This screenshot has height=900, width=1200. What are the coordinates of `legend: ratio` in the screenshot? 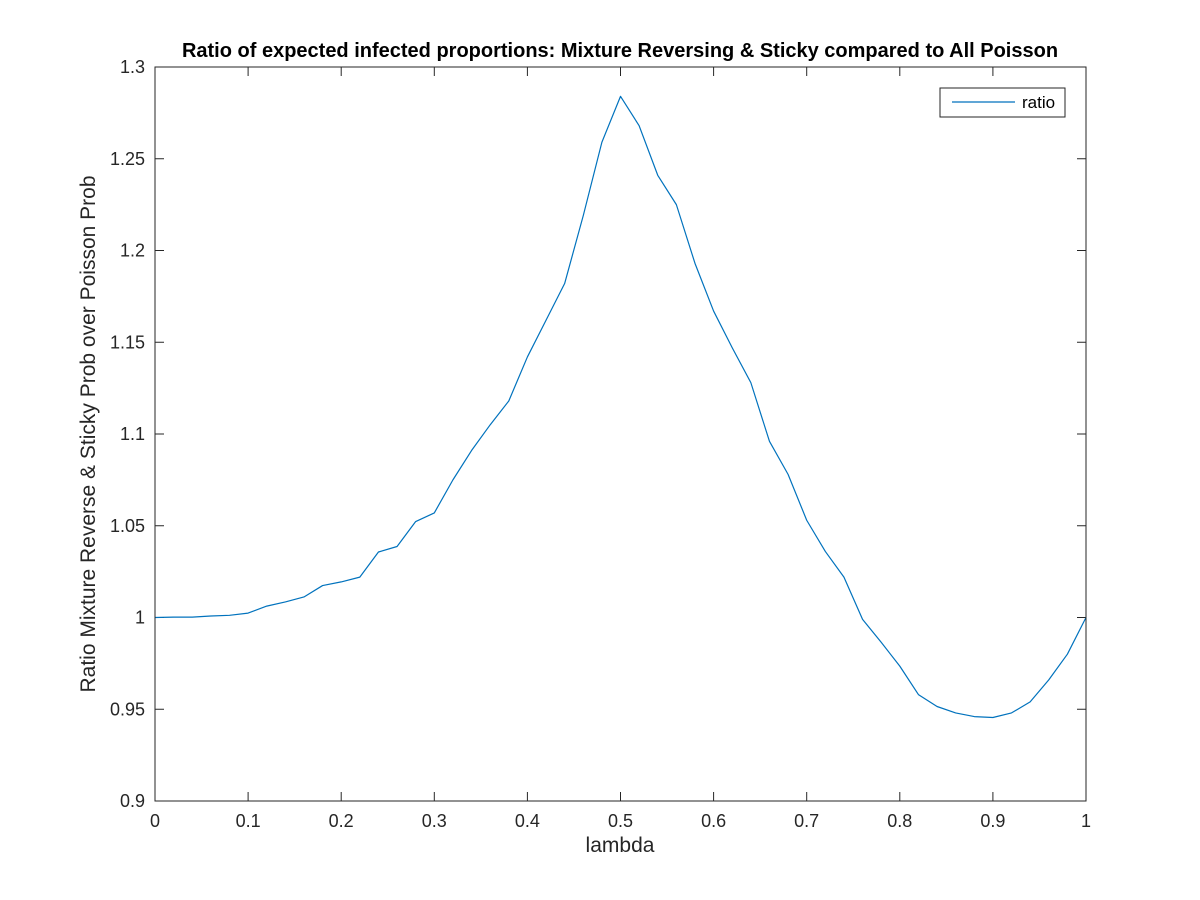 It's located at (1002, 102).